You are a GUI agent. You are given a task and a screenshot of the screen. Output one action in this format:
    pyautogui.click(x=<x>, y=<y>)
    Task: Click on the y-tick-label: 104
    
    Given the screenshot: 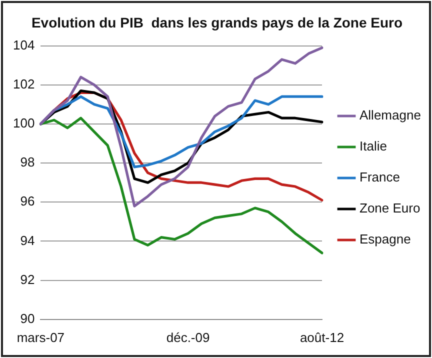 What is the action you would take?
    pyautogui.click(x=23, y=44)
    